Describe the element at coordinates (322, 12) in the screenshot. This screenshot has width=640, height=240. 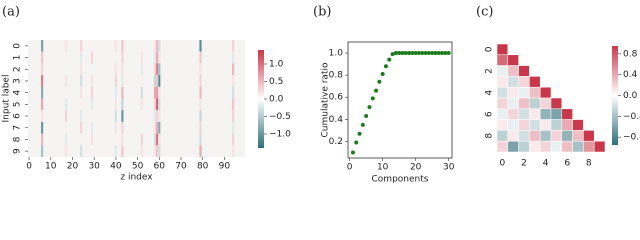
I see `panel-label: (b)` at that location.